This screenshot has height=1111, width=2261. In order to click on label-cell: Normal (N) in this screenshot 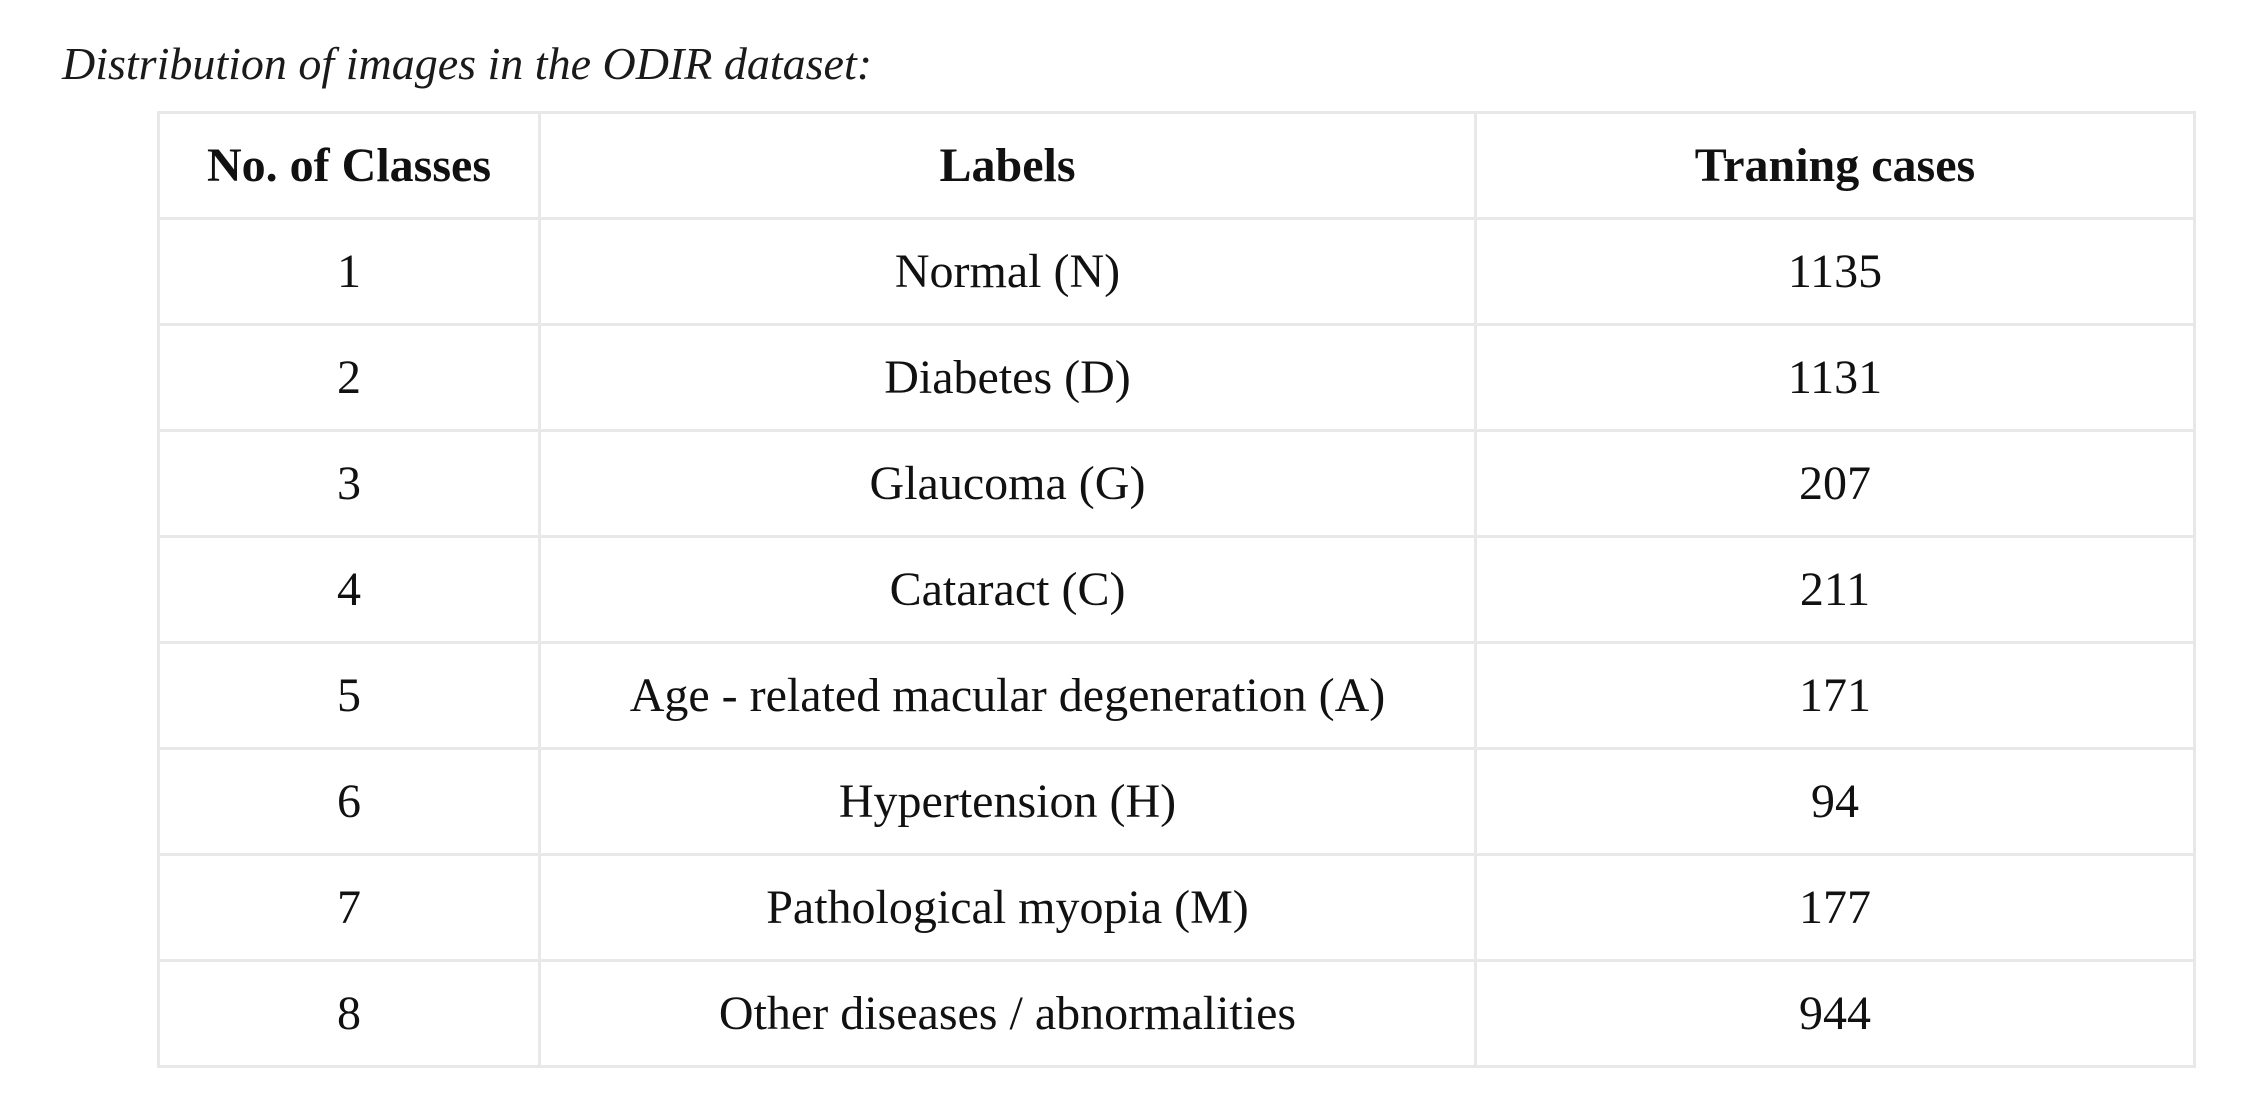, I will do `click(1007, 271)`.